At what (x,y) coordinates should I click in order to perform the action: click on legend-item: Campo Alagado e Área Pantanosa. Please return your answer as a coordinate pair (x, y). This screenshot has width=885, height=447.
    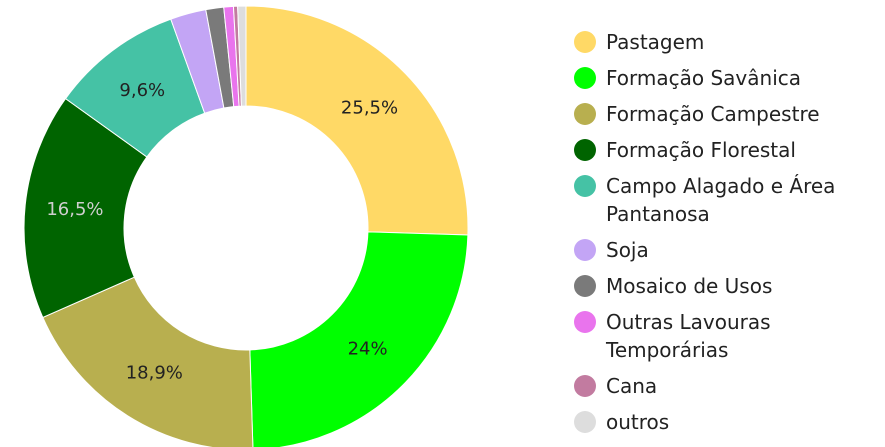
    Looking at the image, I should click on (717, 200).